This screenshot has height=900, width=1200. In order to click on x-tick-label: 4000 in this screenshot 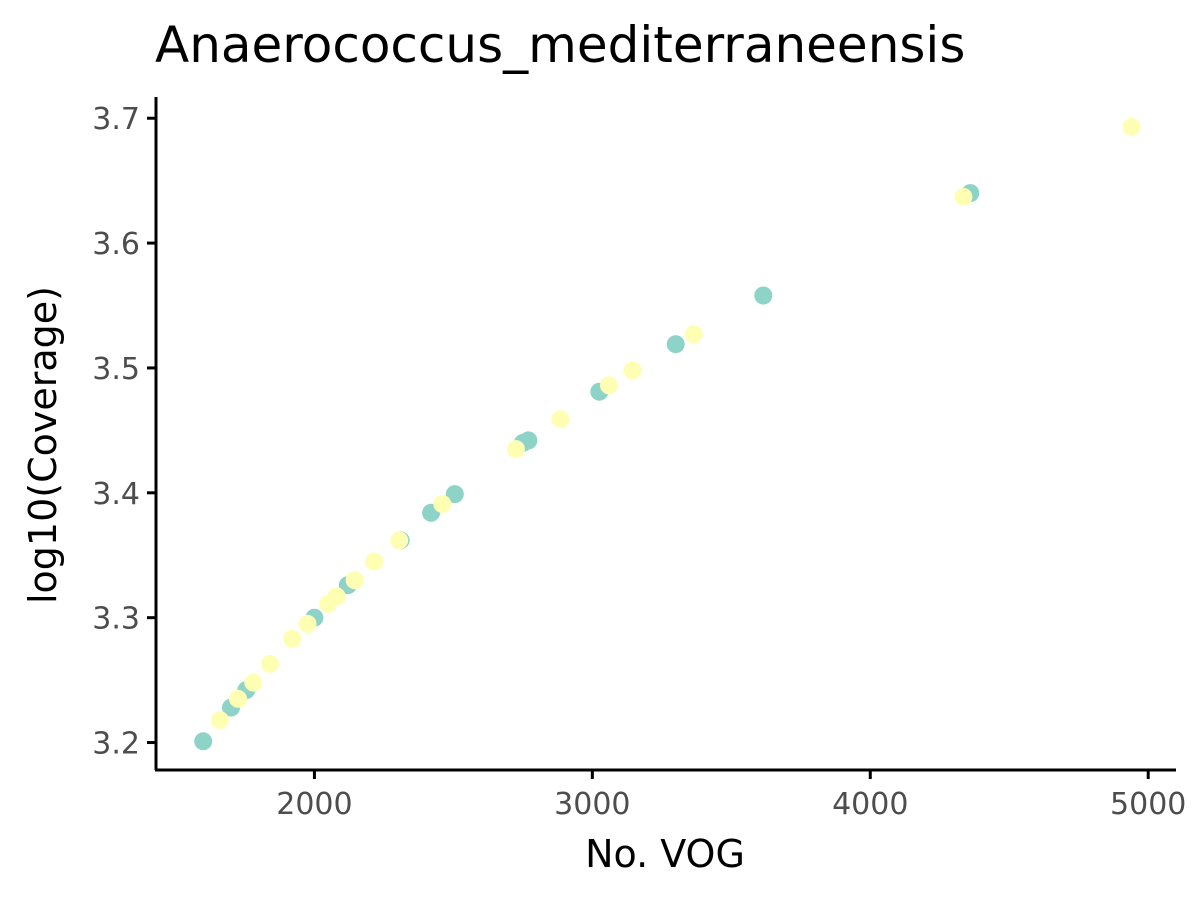, I will do `click(870, 804)`.